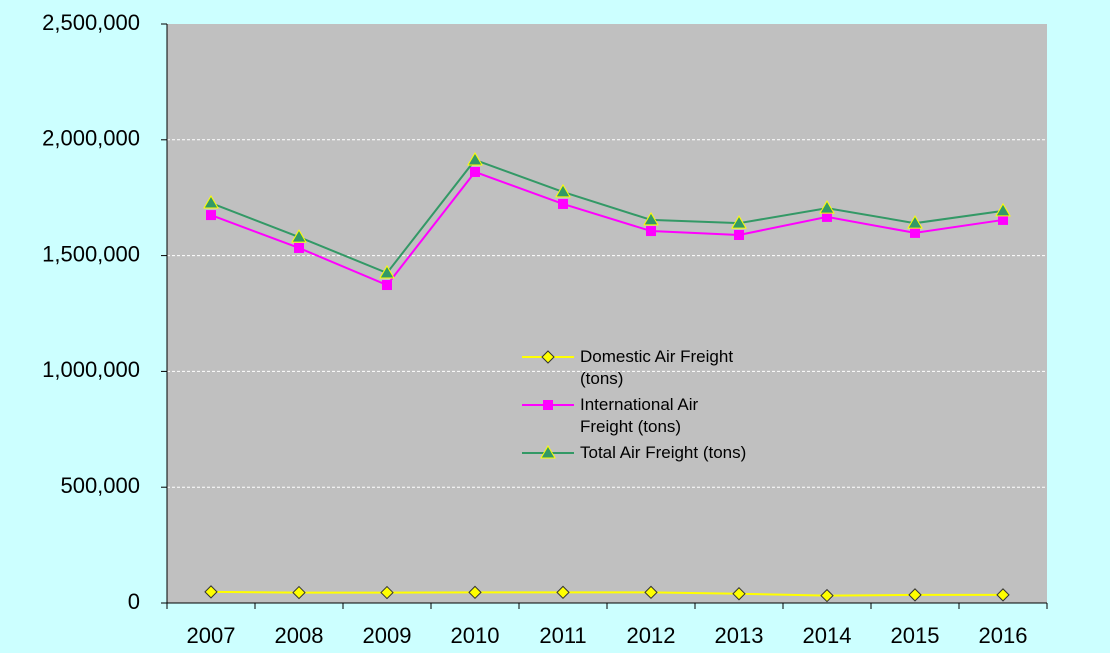 The height and width of the screenshot is (653, 1110). I want to click on x-tick-label: 2011, so click(562, 635).